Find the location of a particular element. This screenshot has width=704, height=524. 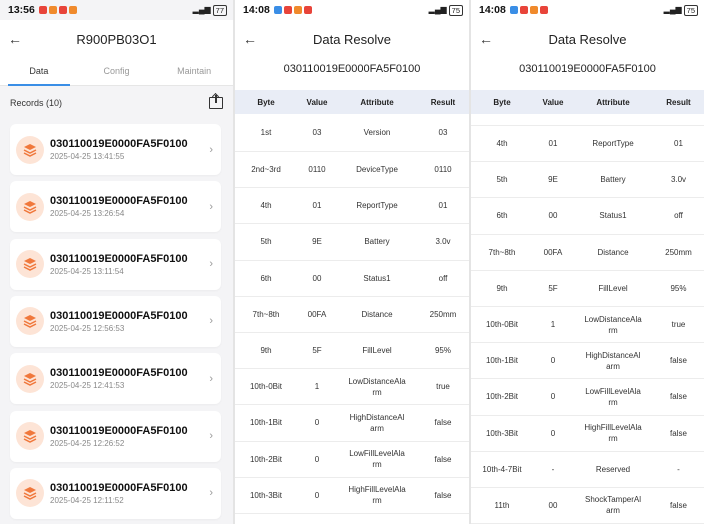

table-row: 7th~8th 00FA Distance 250mm is located at coordinates (587, 253).